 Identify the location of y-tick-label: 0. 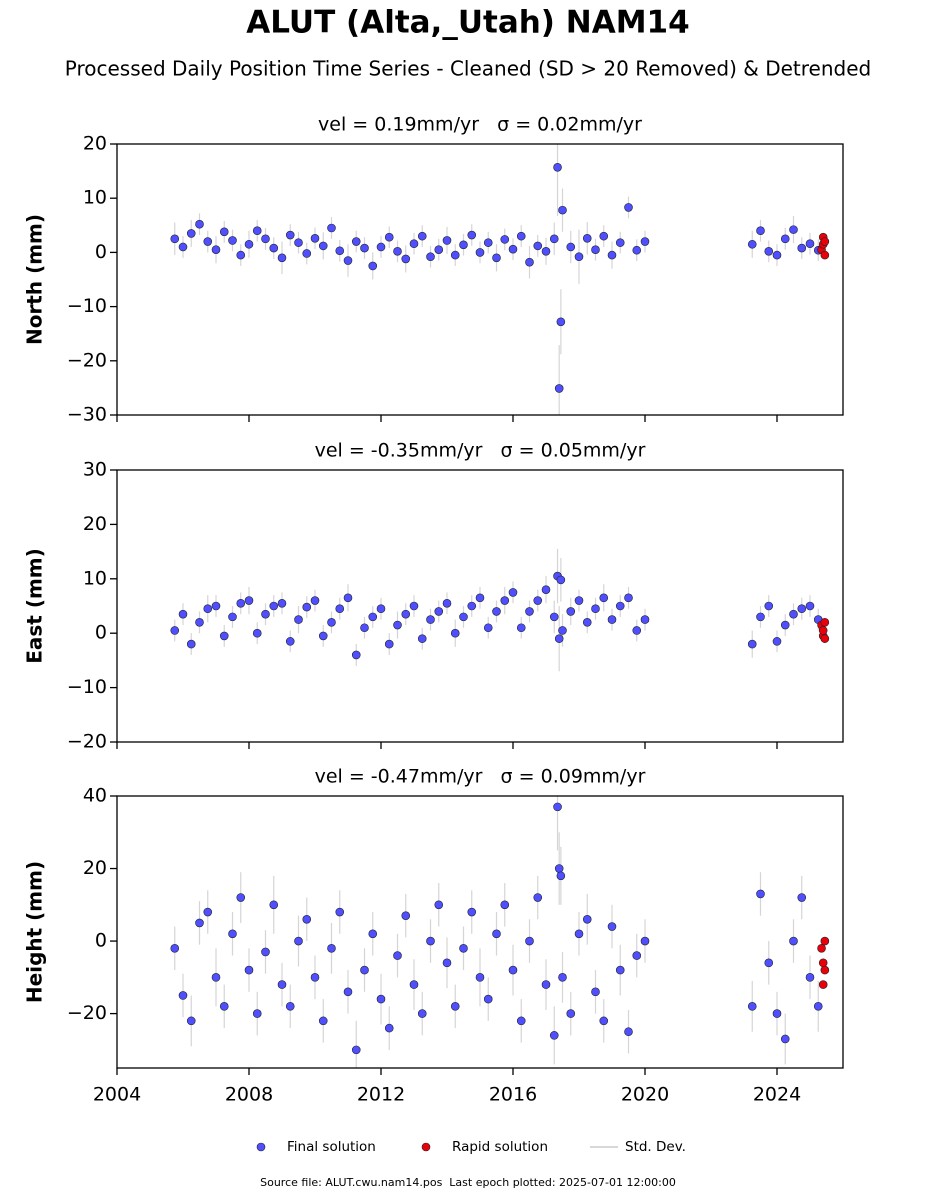
(101, 941).